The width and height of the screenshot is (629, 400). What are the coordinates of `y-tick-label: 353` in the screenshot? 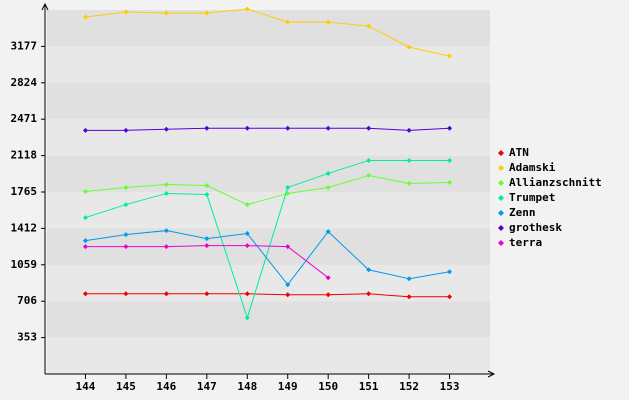 It's located at (27, 337).